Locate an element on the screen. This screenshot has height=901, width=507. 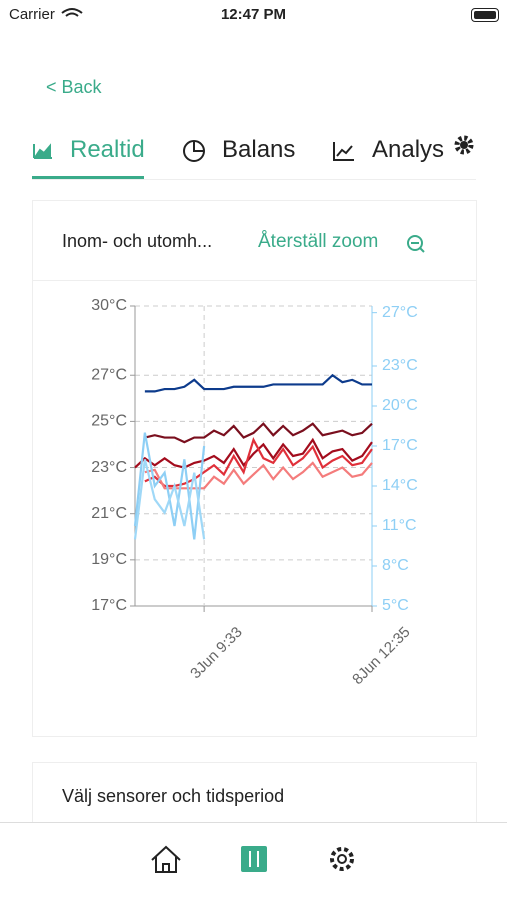
y-tick-label: 17°C is located at coordinates (109, 605).